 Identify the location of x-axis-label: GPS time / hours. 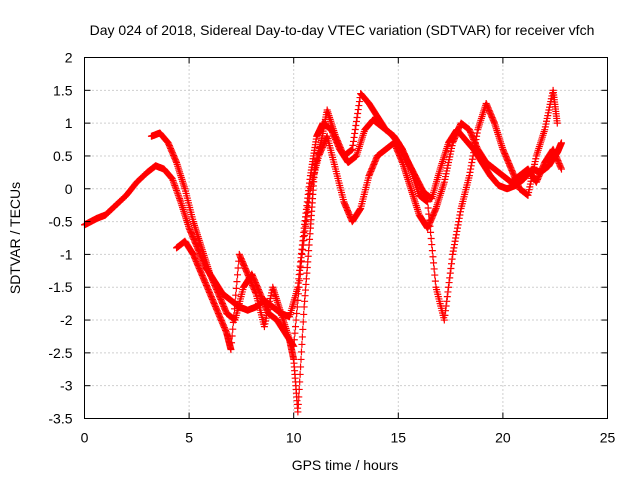
(345, 465).